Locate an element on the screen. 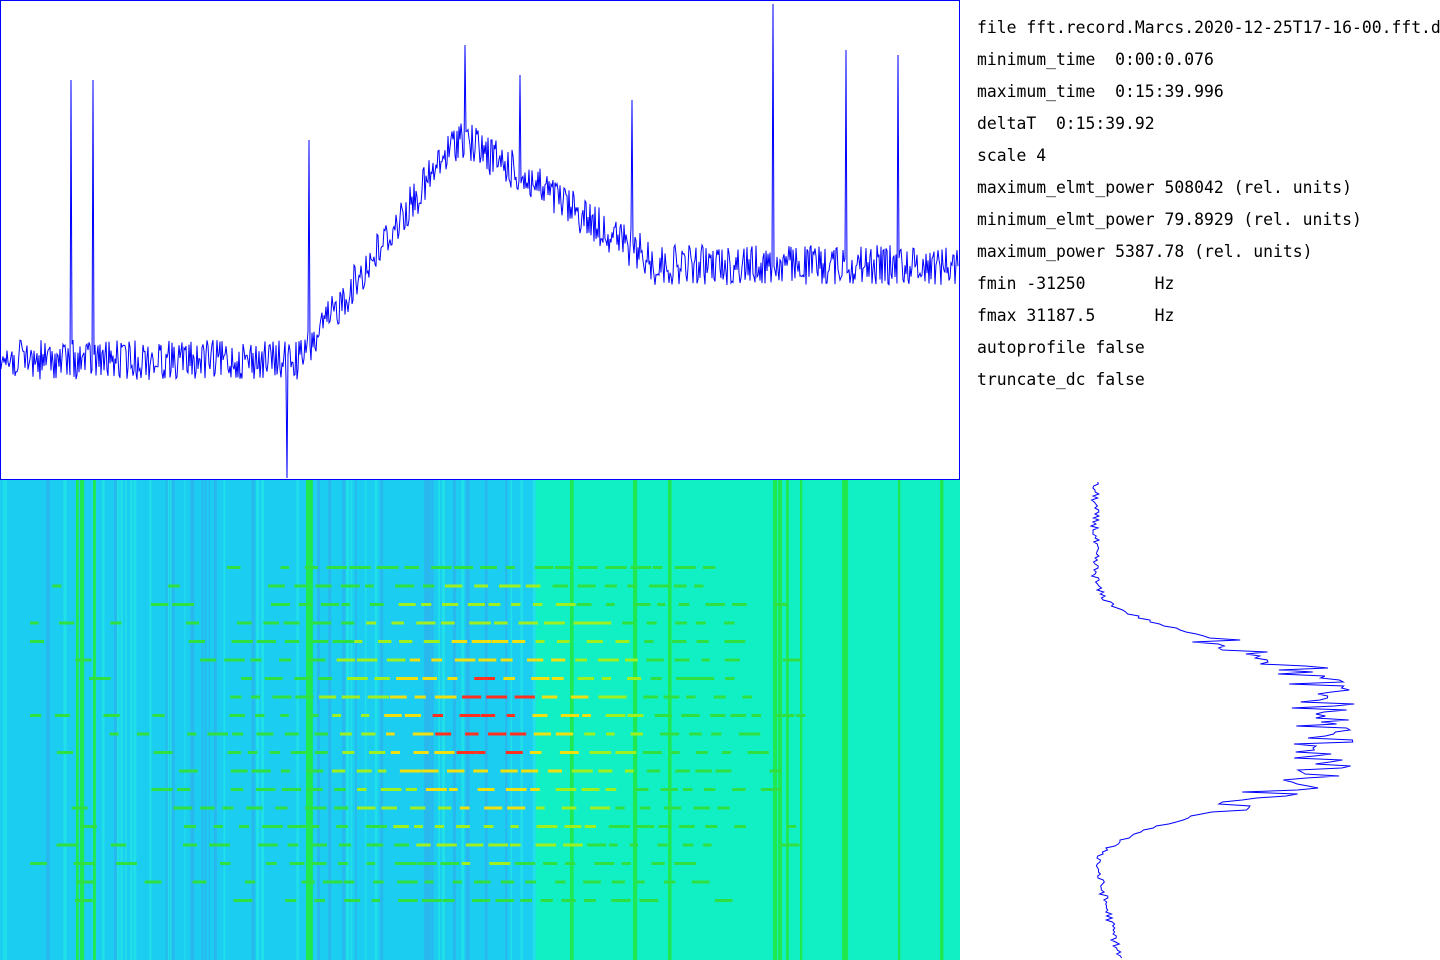  info-line: scale 4 is located at coordinates (1012, 155).